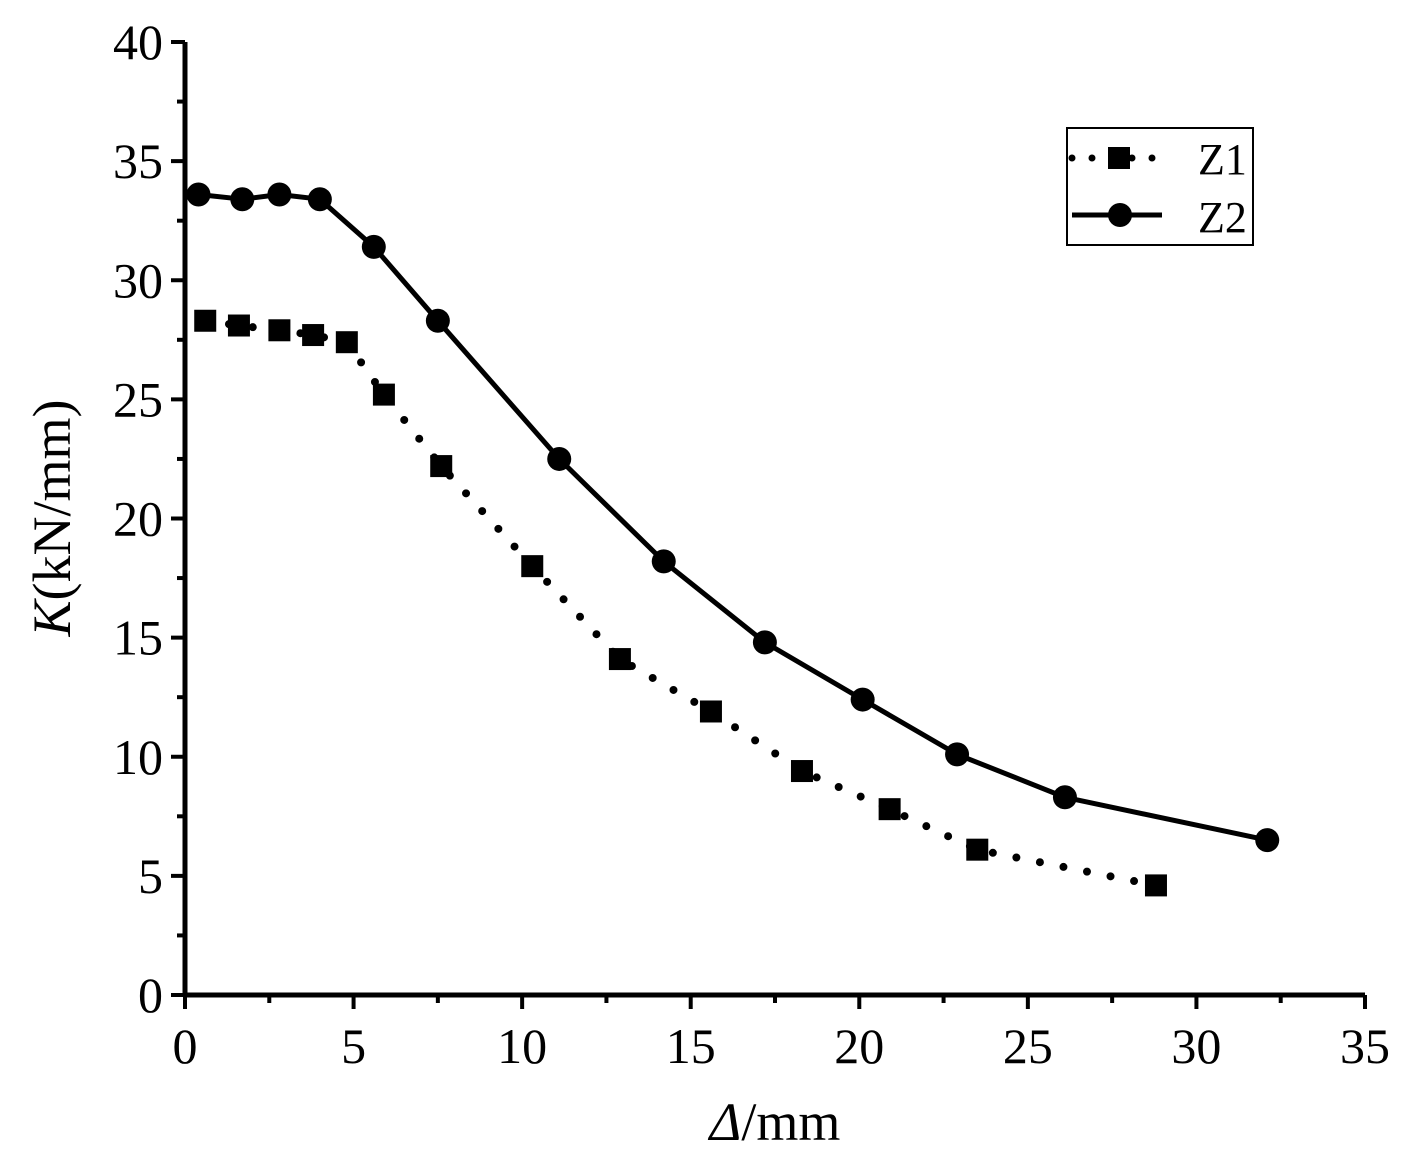 The image size is (1408, 1168). What do you see at coordinates (1222, 159) in the screenshot?
I see `legend-label-z1: Z1` at bounding box center [1222, 159].